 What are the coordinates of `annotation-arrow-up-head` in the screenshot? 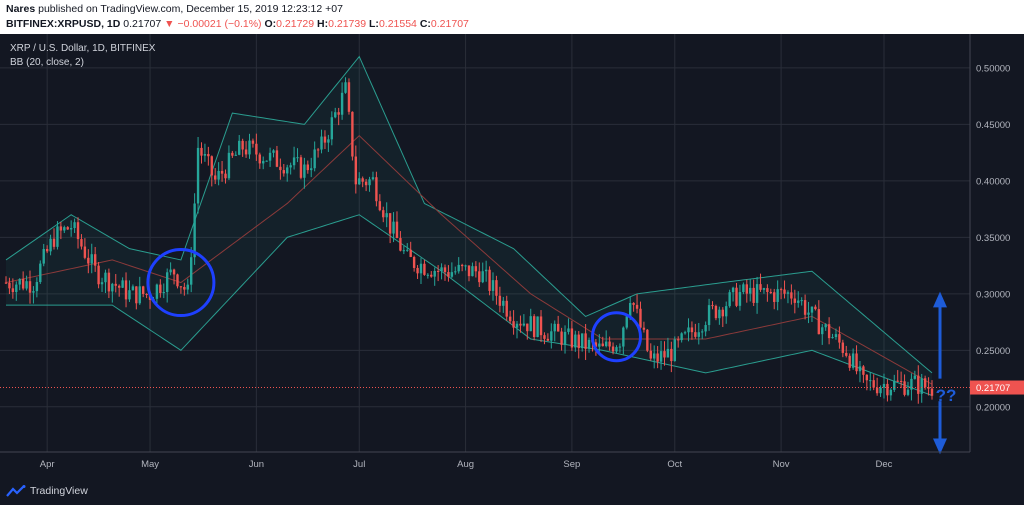 It's located at (940, 299).